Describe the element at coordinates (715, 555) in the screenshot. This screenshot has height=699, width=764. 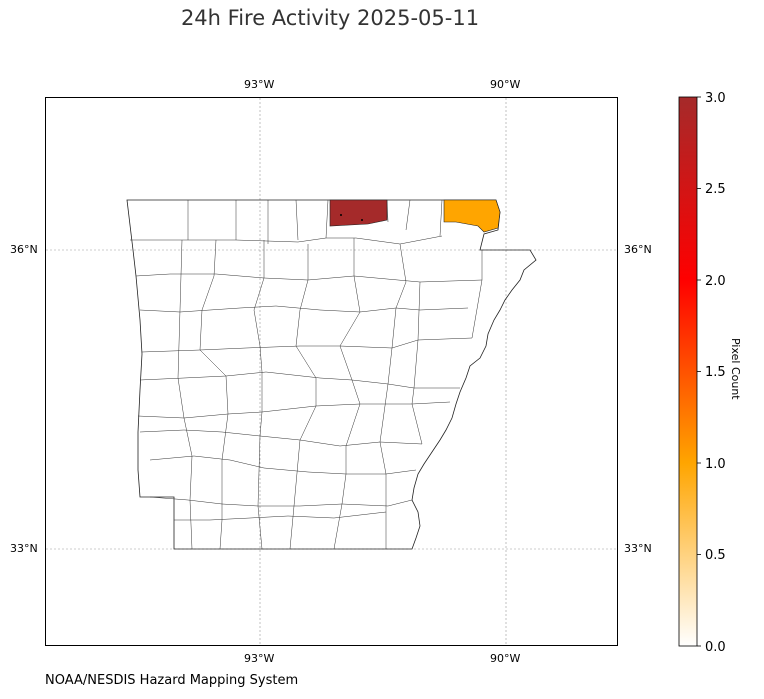
I see `colorbar-tick-label: 0.5` at that location.